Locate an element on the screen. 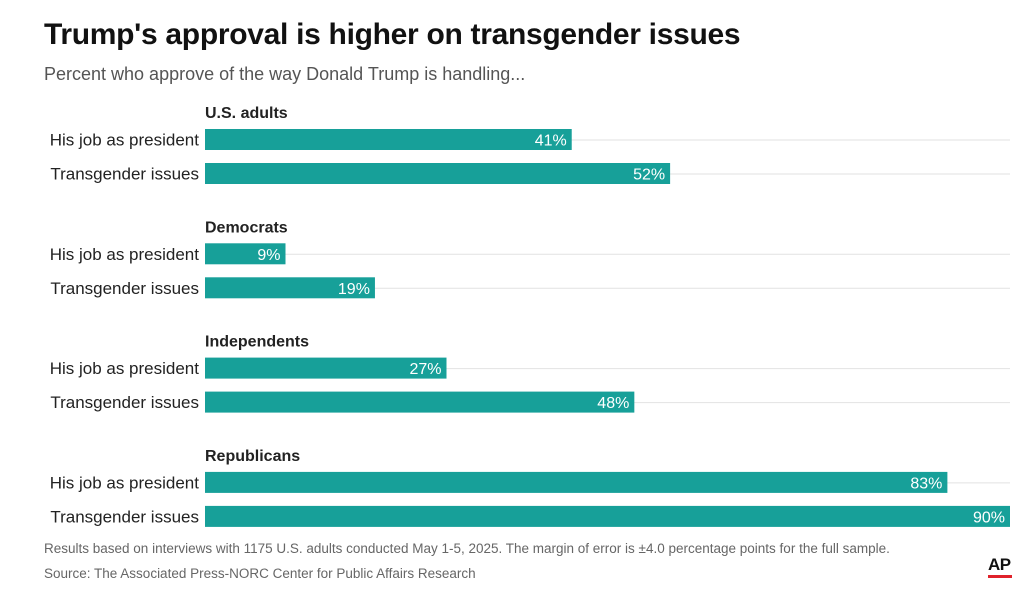 This screenshot has width=1024, height=593. bar-value-label: 41% is located at coordinates (551, 141).